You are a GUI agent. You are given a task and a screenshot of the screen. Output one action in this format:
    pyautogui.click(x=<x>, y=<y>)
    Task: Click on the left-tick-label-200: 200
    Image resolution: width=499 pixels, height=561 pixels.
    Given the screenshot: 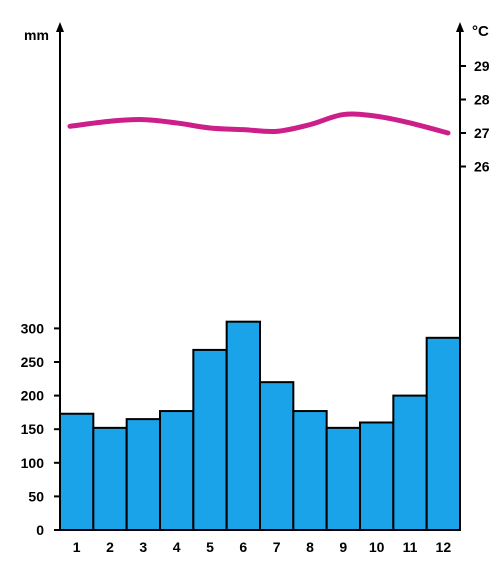 What is the action you would take?
    pyautogui.click(x=33, y=396)
    